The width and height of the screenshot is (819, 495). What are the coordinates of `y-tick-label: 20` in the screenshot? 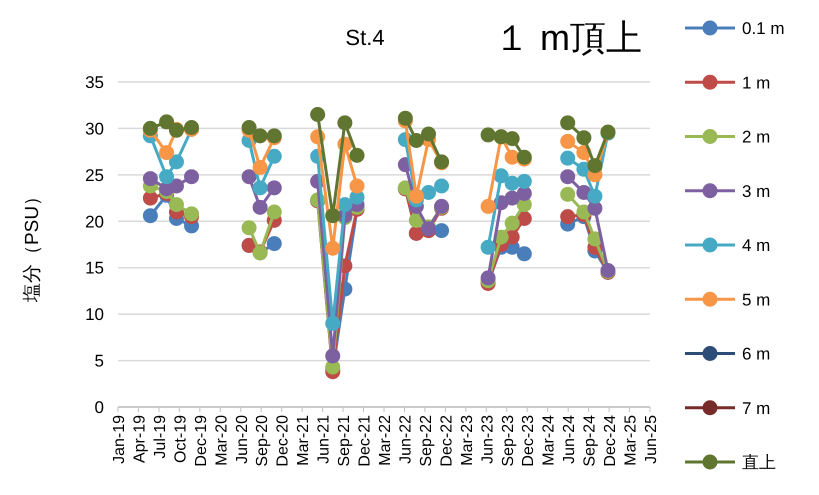 It's located at (94, 222).